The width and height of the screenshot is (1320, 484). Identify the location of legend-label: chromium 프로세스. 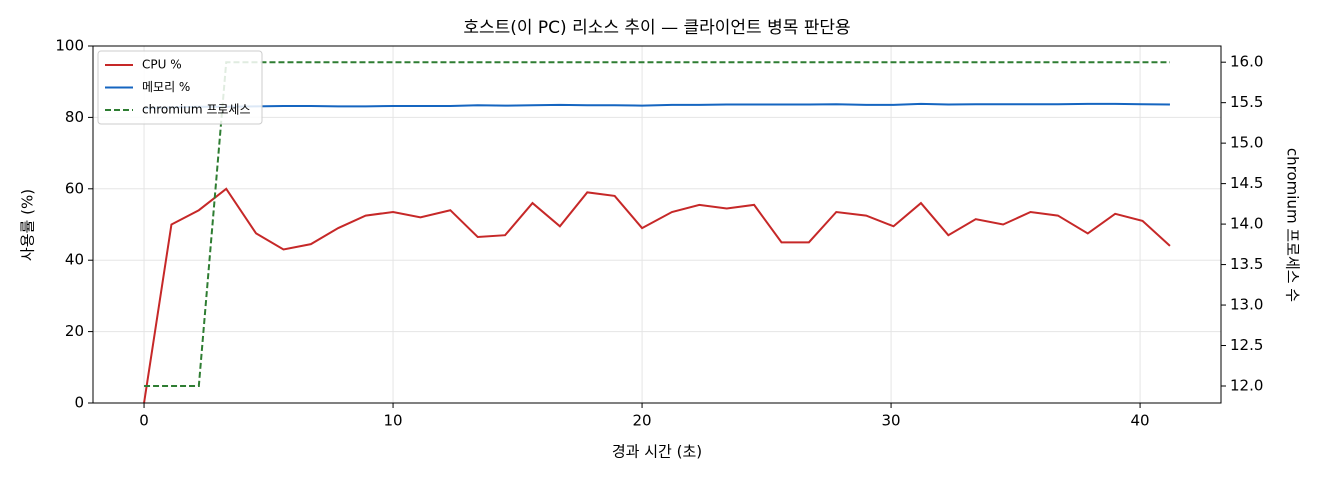
(196, 110).